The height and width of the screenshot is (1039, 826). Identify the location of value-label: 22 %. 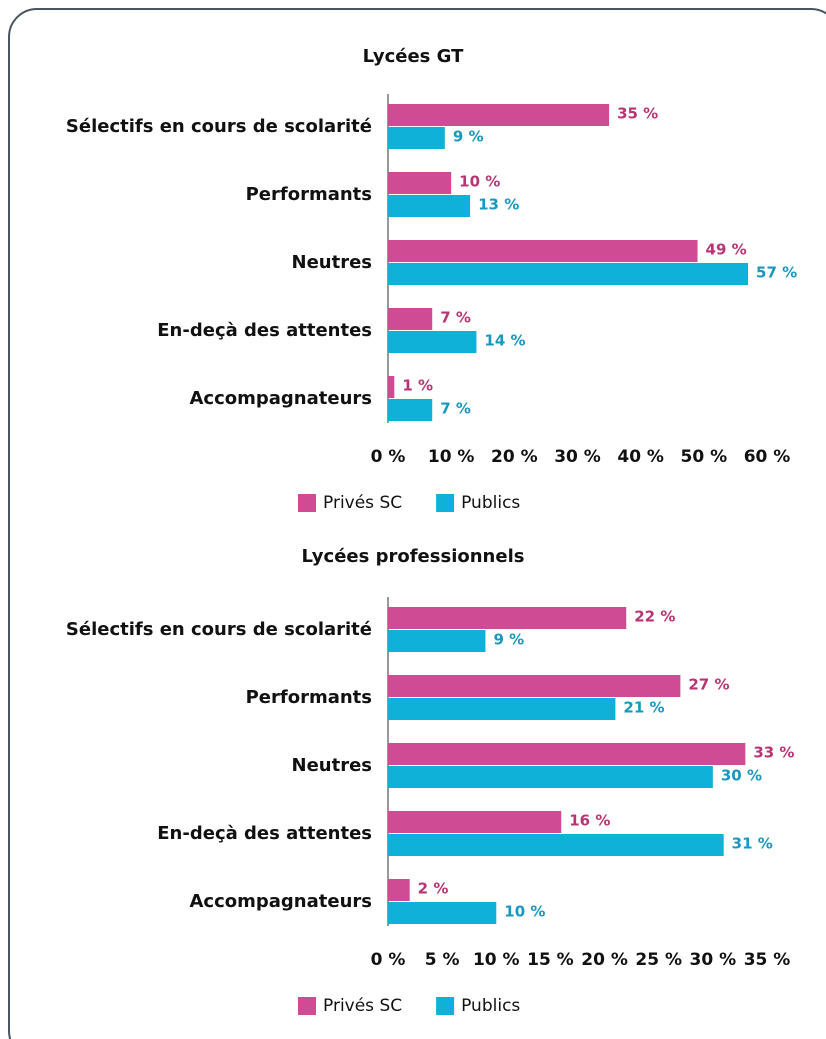
(654, 617).